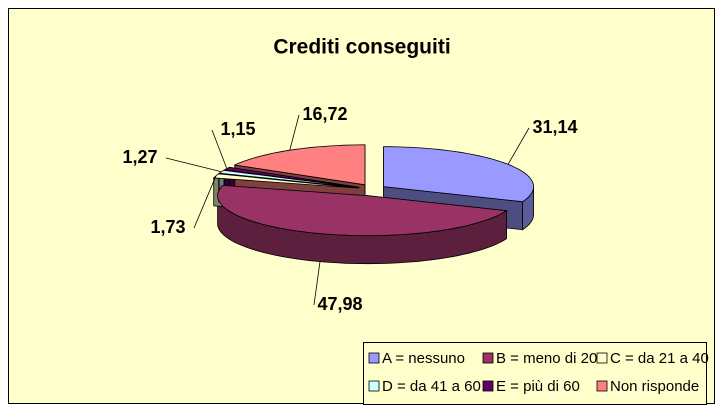 The height and width of the screenshot is (412, 723). Describe the element at coordinates (237, 129) in the screenshot. I see `data-label: 1,15` at that location.